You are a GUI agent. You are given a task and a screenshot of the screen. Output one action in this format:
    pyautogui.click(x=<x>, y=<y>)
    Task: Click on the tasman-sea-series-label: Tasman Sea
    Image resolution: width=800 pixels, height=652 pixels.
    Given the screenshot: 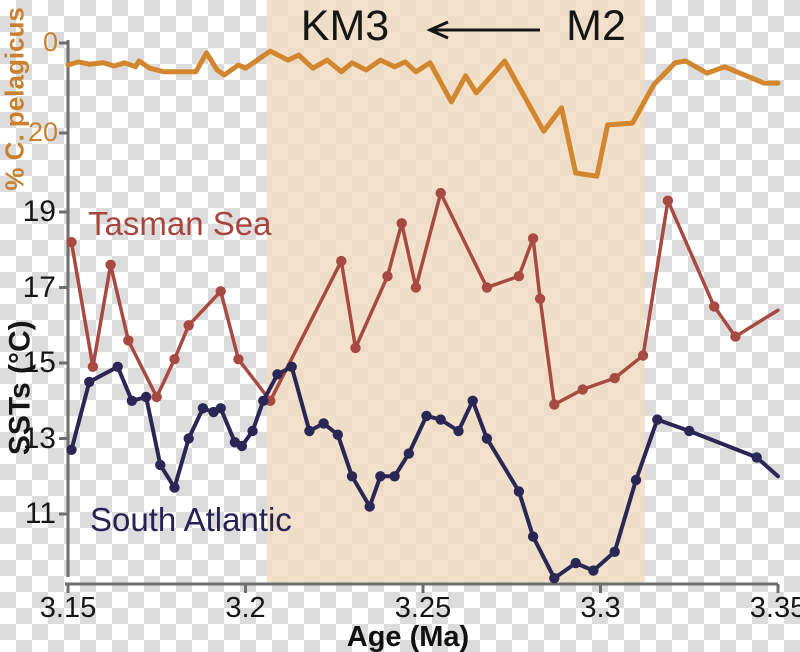 What is the action you would take?
    pyautogui.click(x=180, y=223)
    